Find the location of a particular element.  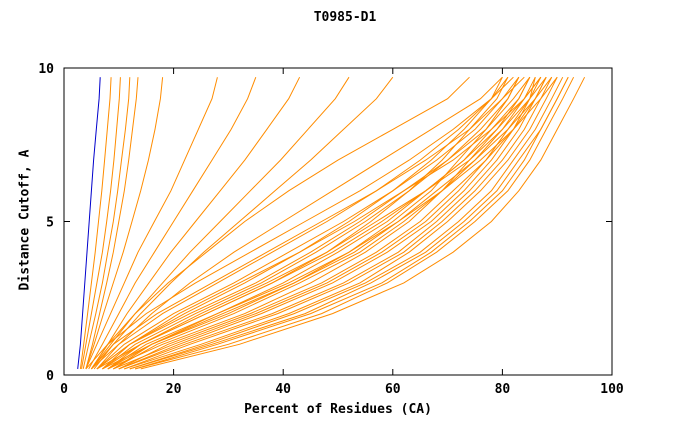

chart-title: T0985-D1 is located at coordinates (345, 17).